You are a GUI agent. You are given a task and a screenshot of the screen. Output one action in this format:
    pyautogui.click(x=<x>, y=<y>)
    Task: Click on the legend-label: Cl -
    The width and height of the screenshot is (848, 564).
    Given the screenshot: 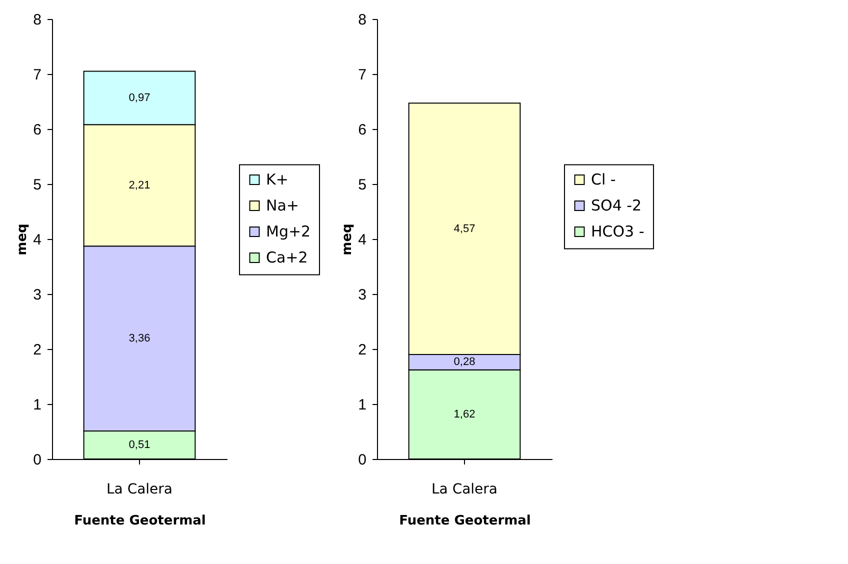 What is the action you would take?
    pyautogui.click(x=603, y=179)
    